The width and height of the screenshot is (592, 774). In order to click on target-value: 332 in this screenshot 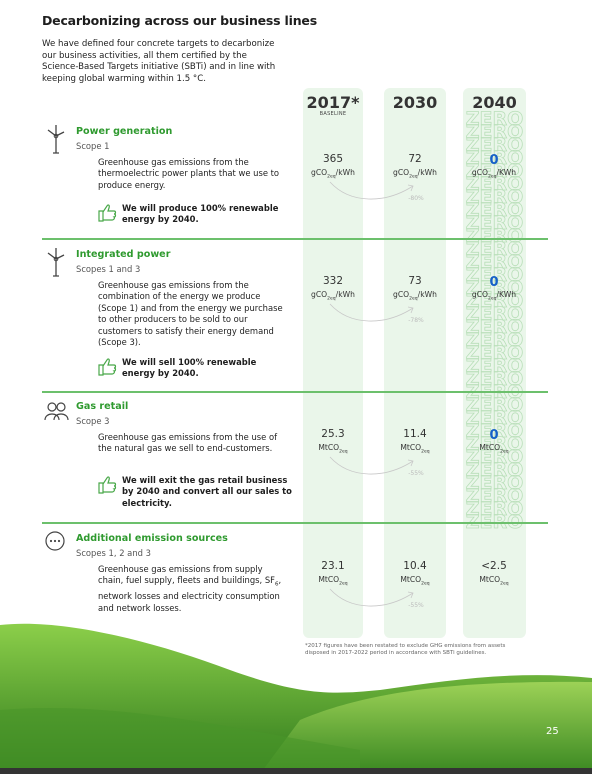, I will do `click(333, 281)`.